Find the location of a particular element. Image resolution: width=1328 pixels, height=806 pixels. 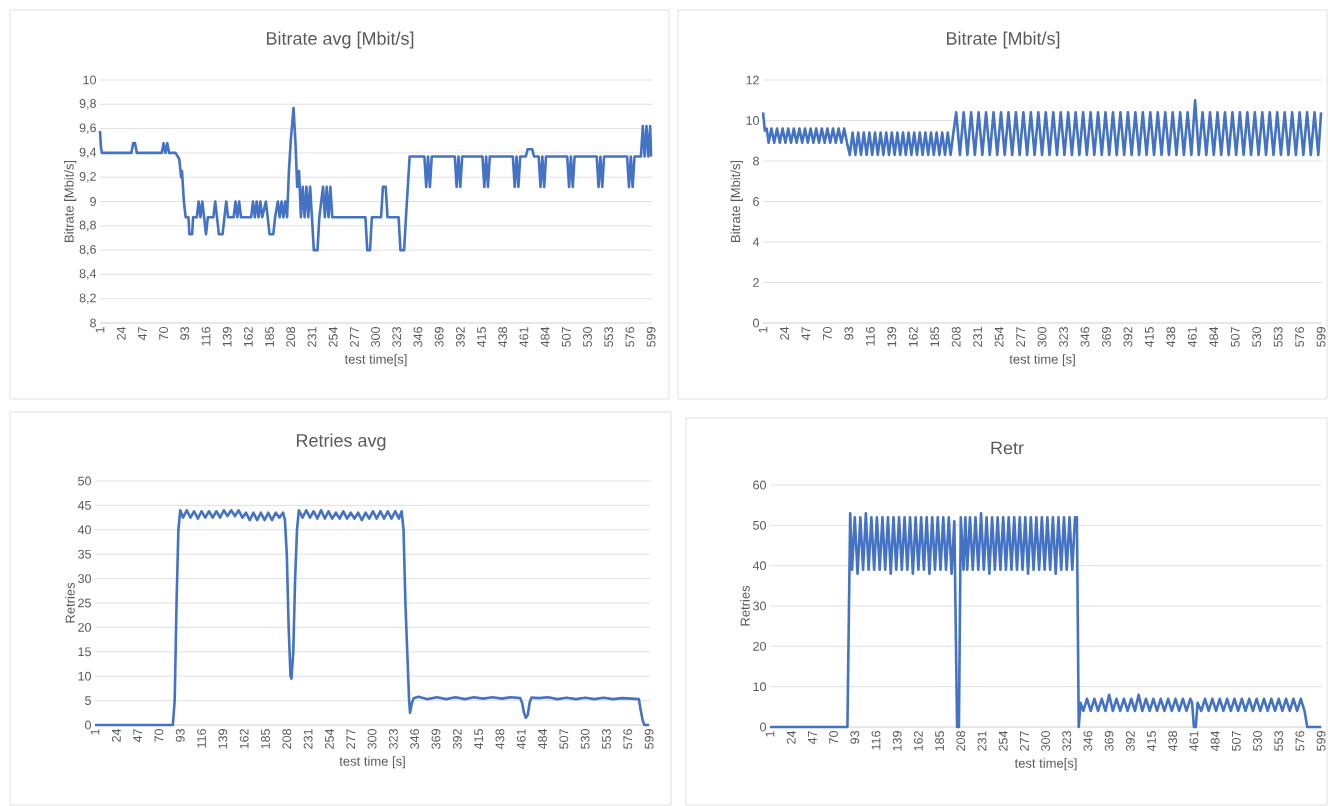

y-tick-label: 9,8 is located at coordinates (87, 104).